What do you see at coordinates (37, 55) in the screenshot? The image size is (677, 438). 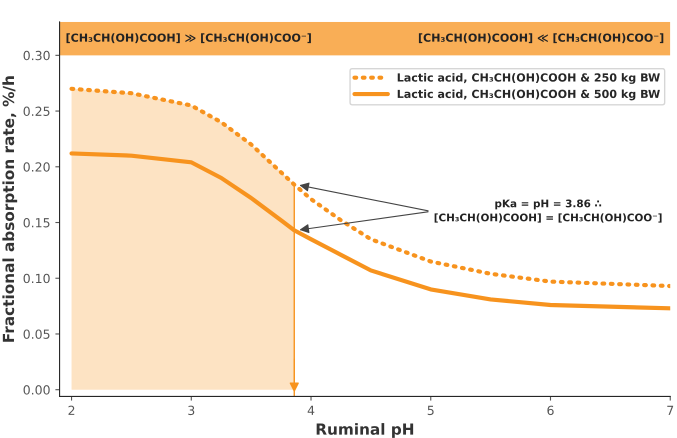 I see `y-tick-label: 0.30` at bounding box center [37, 55].